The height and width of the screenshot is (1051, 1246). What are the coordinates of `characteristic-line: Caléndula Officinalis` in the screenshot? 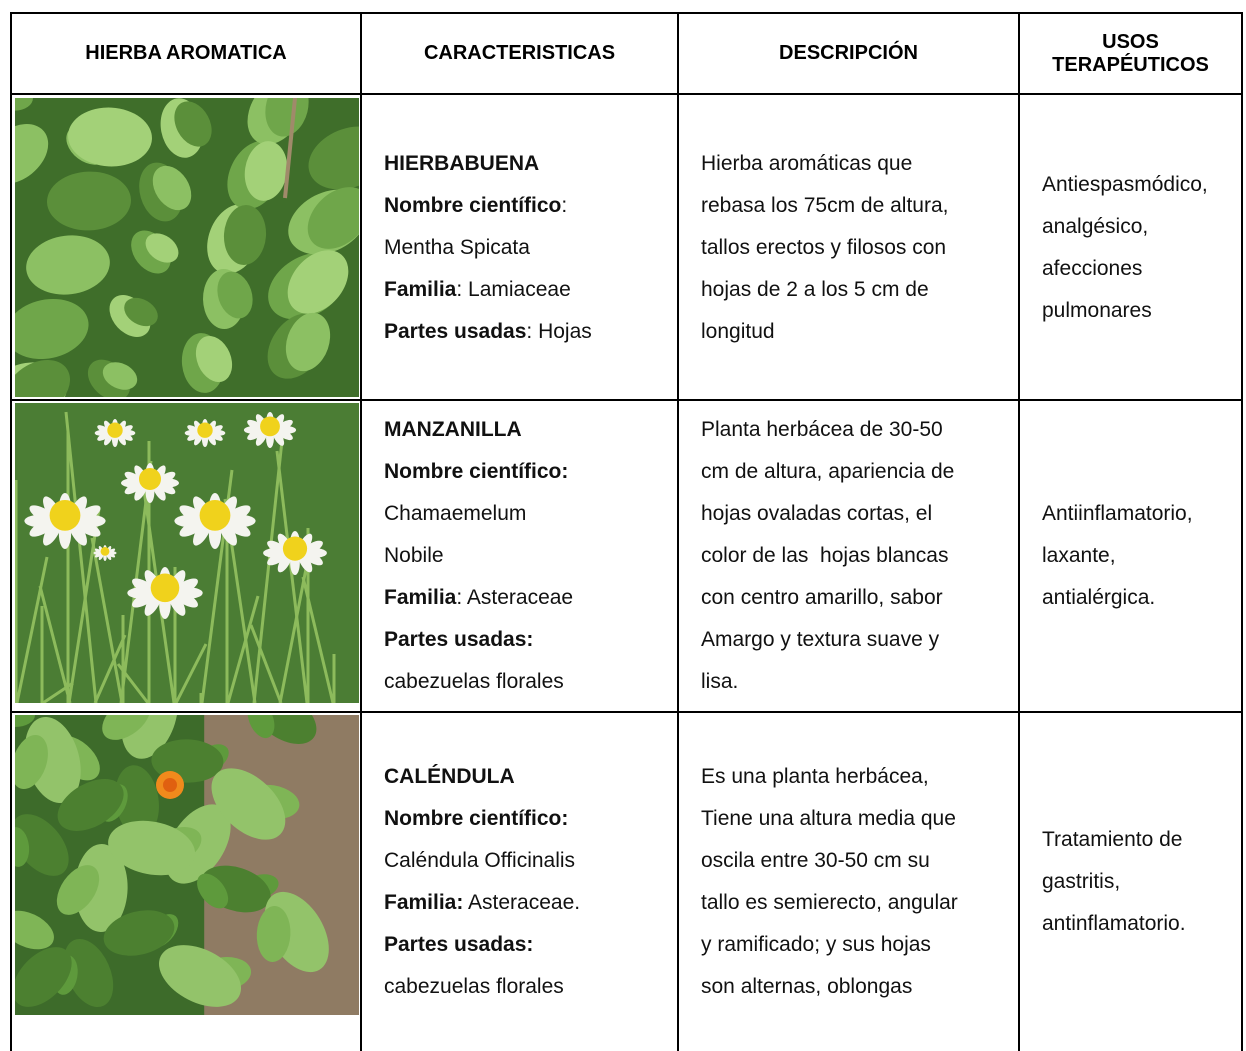 It's located at (530, 861).